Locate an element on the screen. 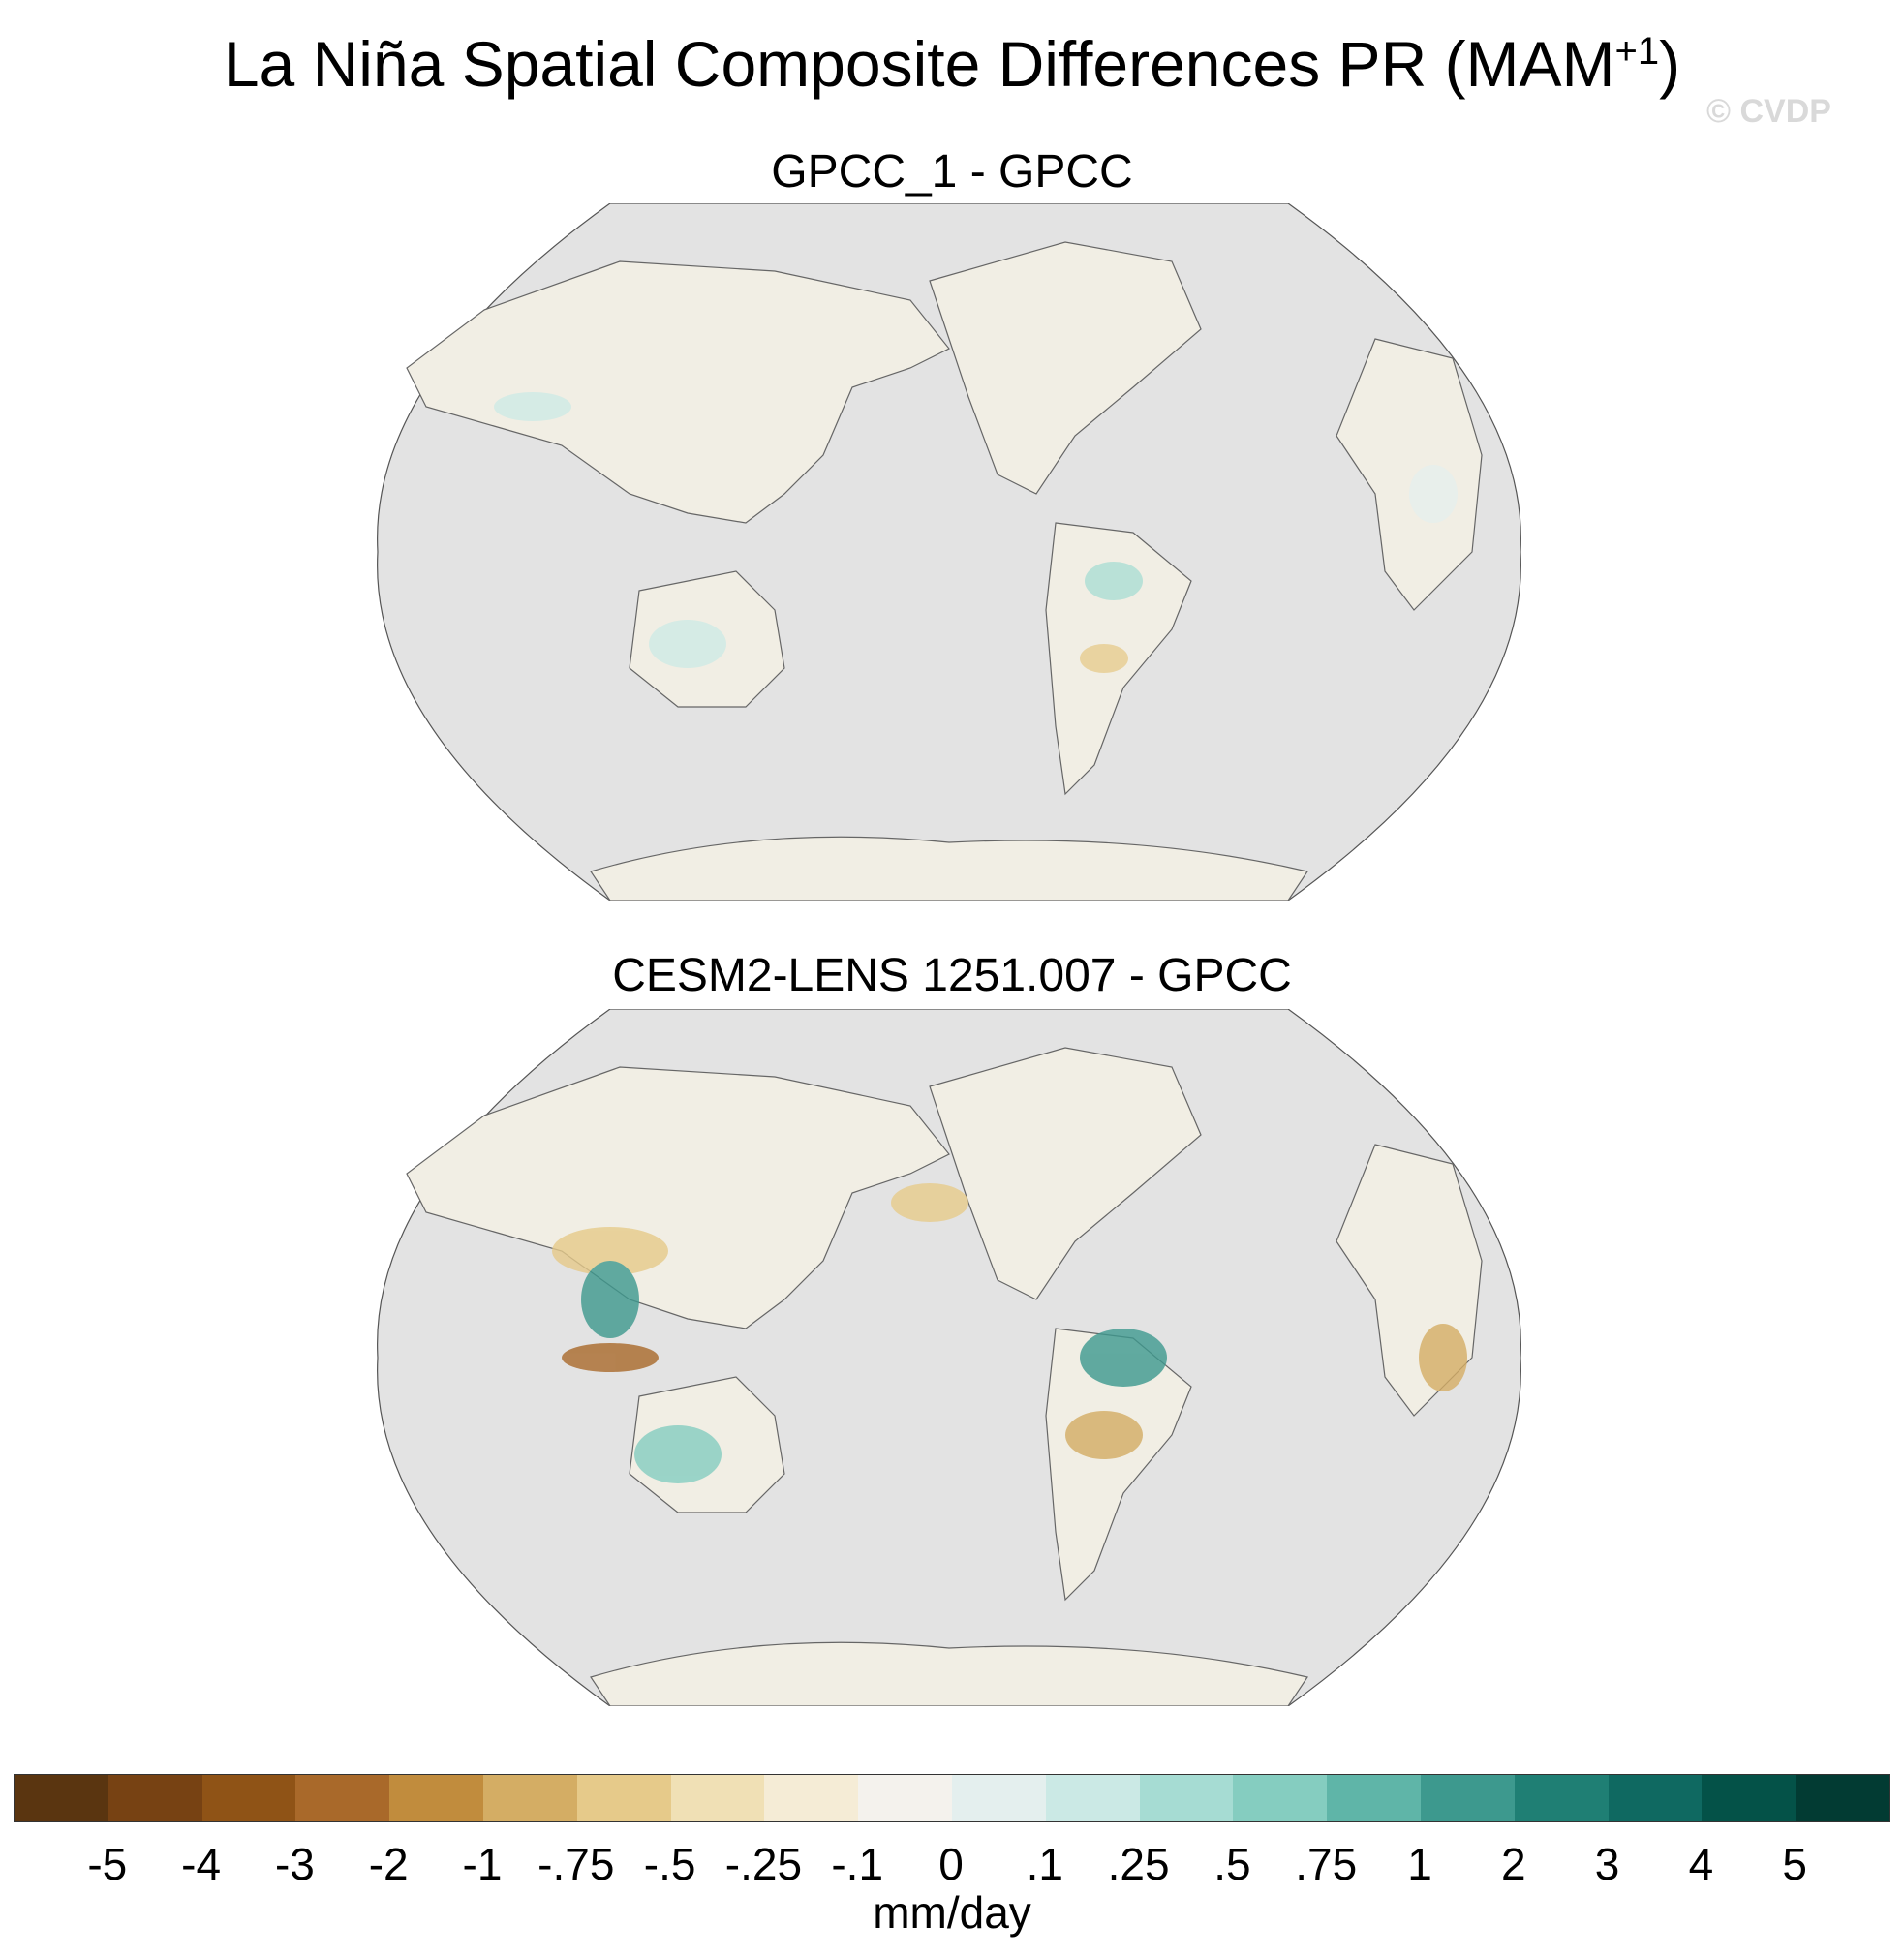 Image resolution: width=1904 pixels, height=1956 pixels. colorbar-tick-label: -2 is located at coordinates (388, 1864).